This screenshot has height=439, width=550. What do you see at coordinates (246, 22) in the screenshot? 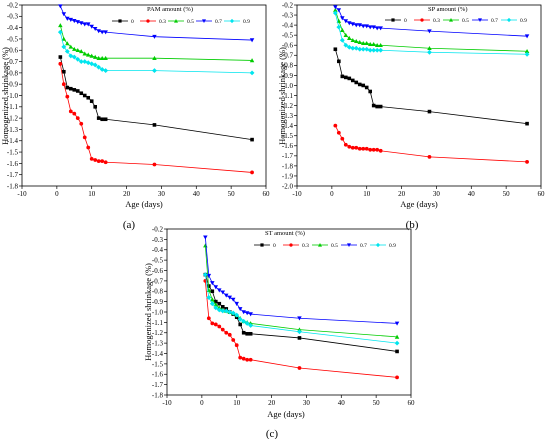
I see `legend-label: 0.9` at bounding box center [246, 22].